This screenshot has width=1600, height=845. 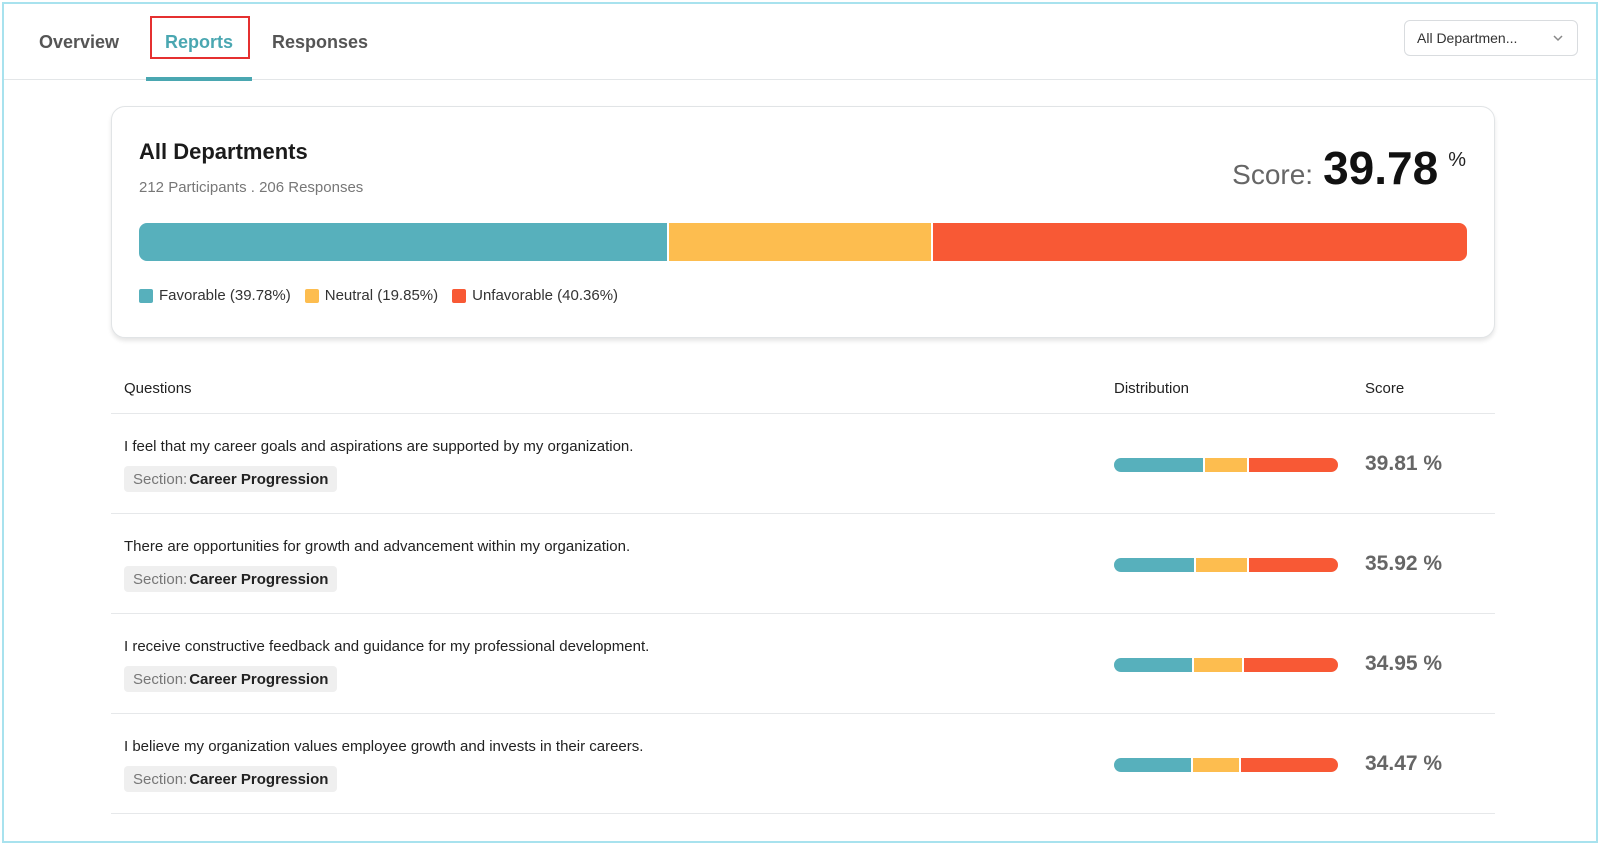 I want to click on header-score: Score, so click(x=1385, y=388).